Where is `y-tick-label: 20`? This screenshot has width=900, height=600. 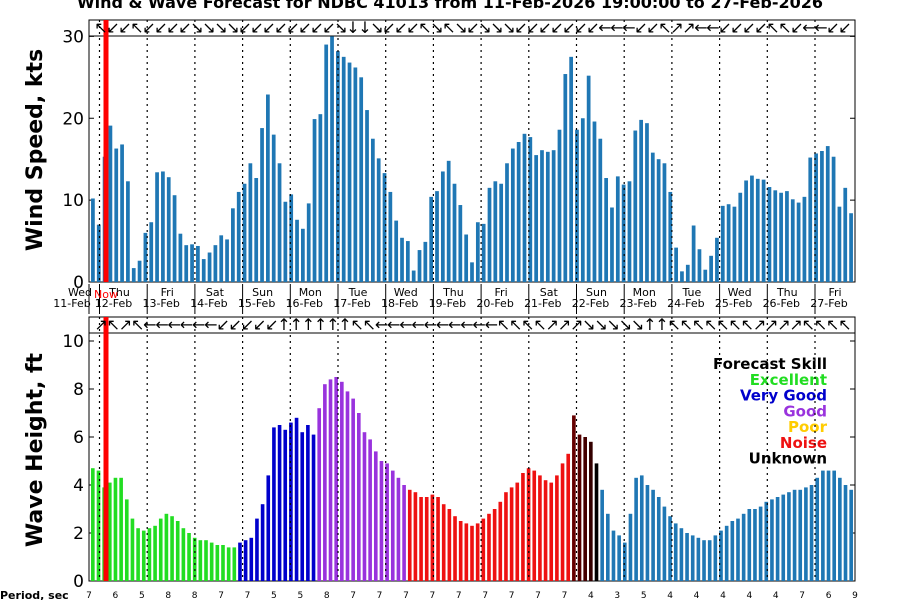 y-tick-label: 20 is located at coordinates (73, 119).